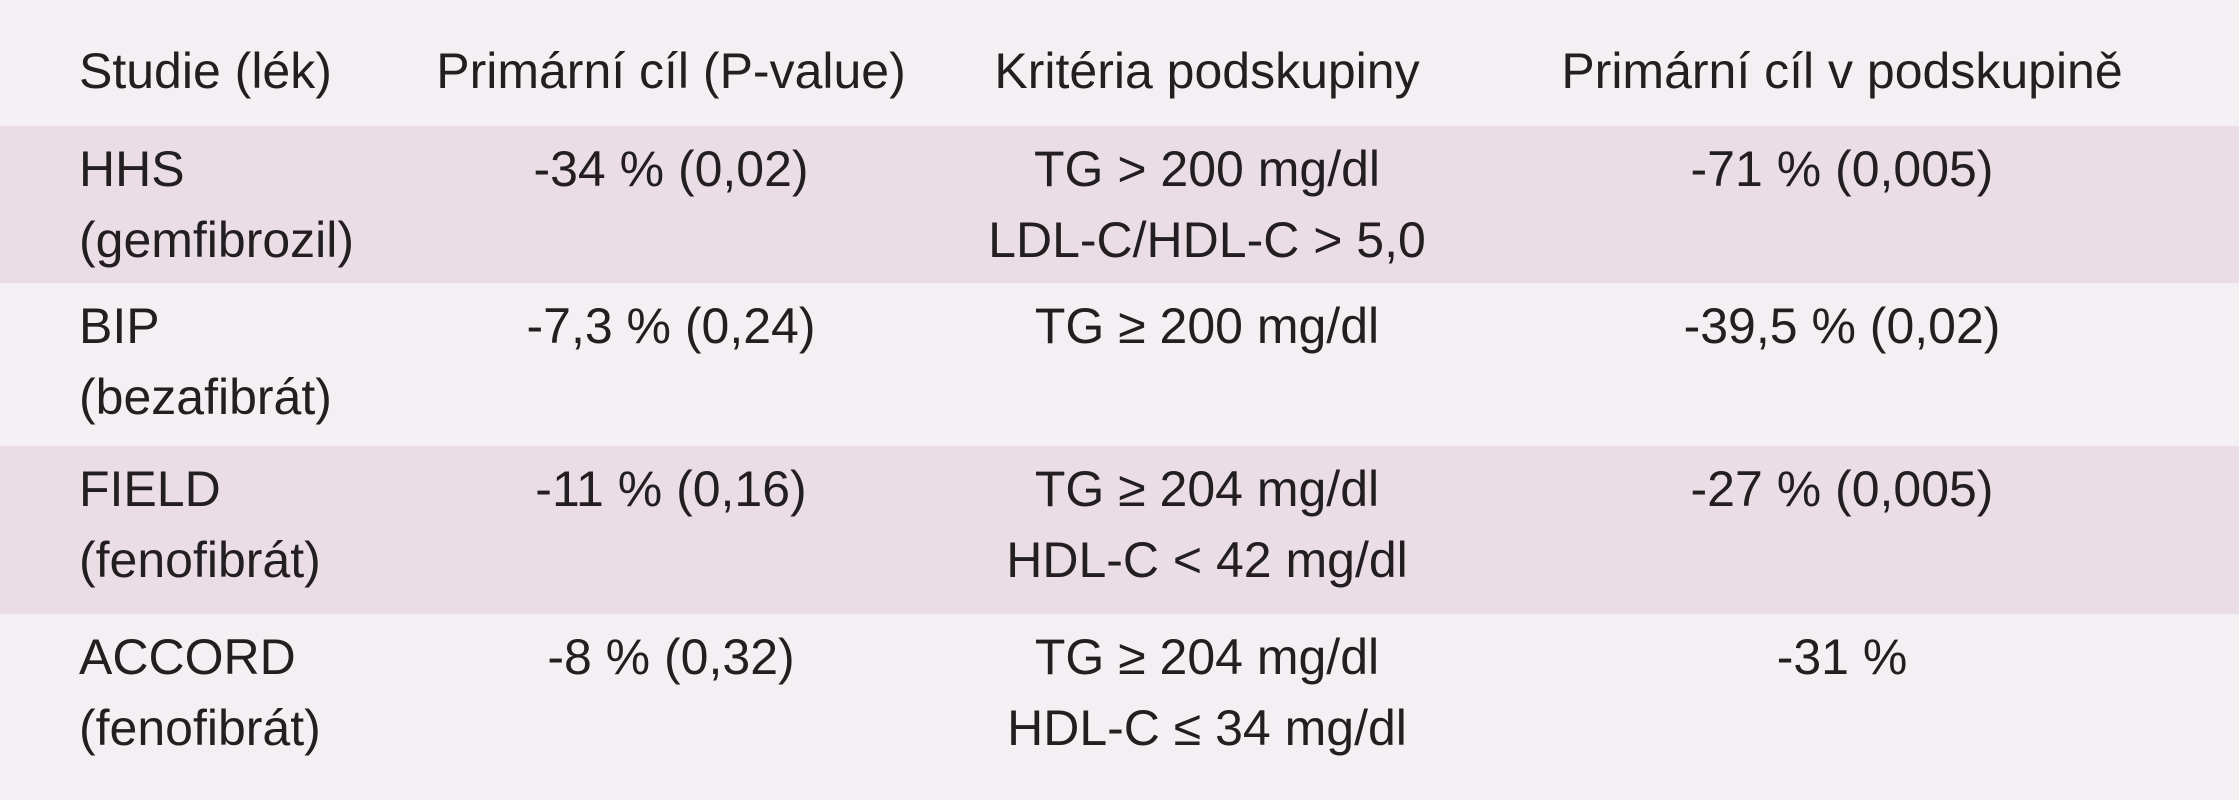 This screenshot has width=2239, height=800. I want to click on table-cell: HHS (gemfibrozil), so click(216, 205).